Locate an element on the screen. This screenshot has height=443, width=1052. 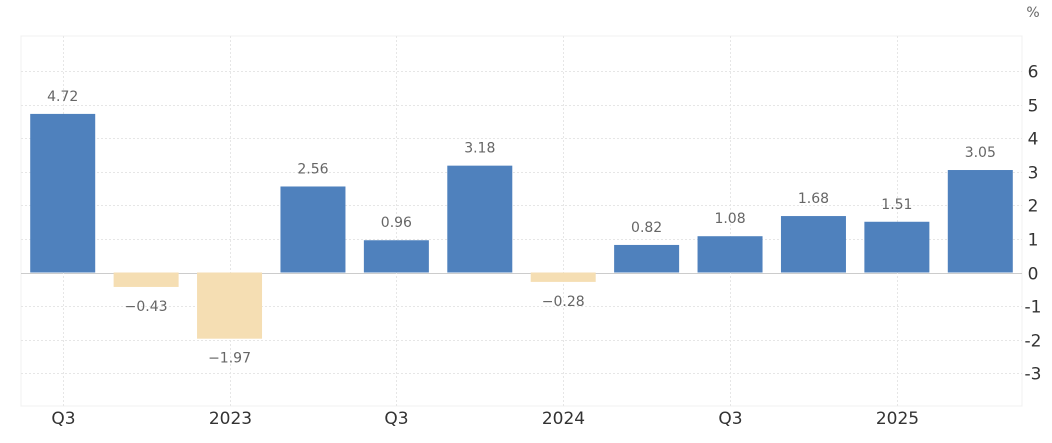
bar-value-label: −1.97 is located at coordinates (229, 359).